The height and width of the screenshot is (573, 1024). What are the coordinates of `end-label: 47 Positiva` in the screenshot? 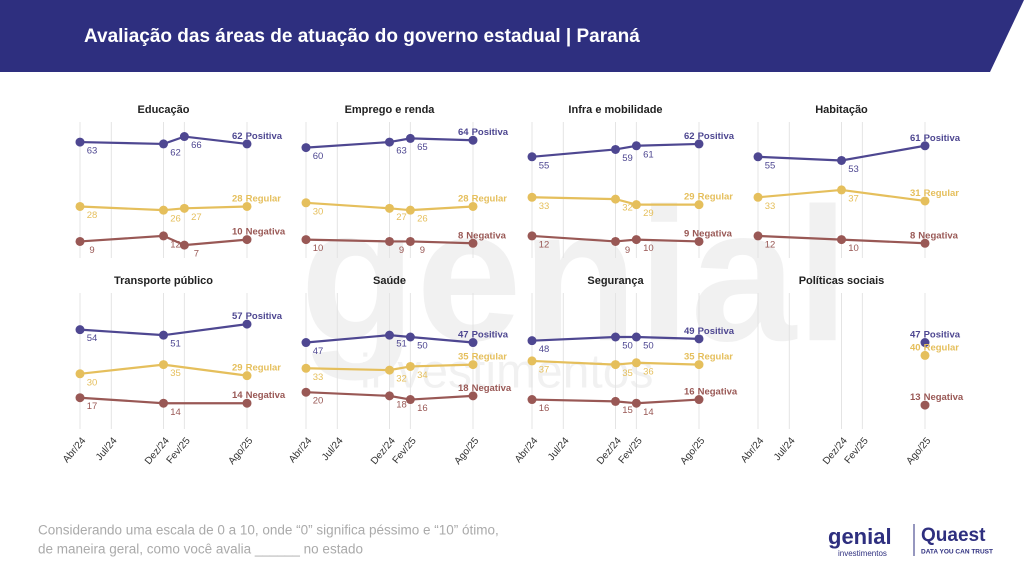 It's located at (935, 334).